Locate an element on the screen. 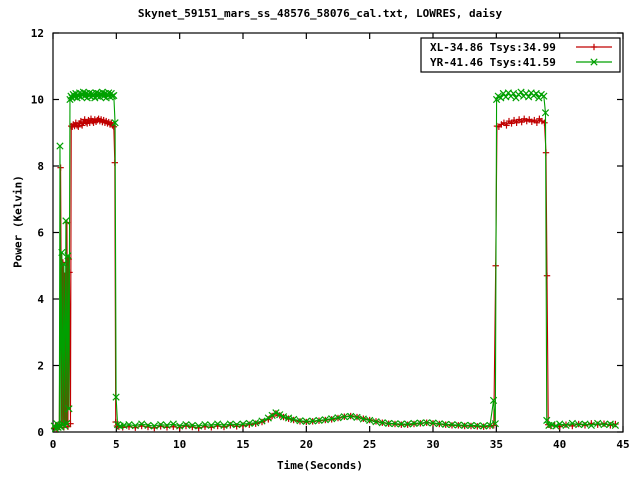 The height and width of the screenshot is (480, 640). y-tick-label: 6 is located at coordinates (40, 233).